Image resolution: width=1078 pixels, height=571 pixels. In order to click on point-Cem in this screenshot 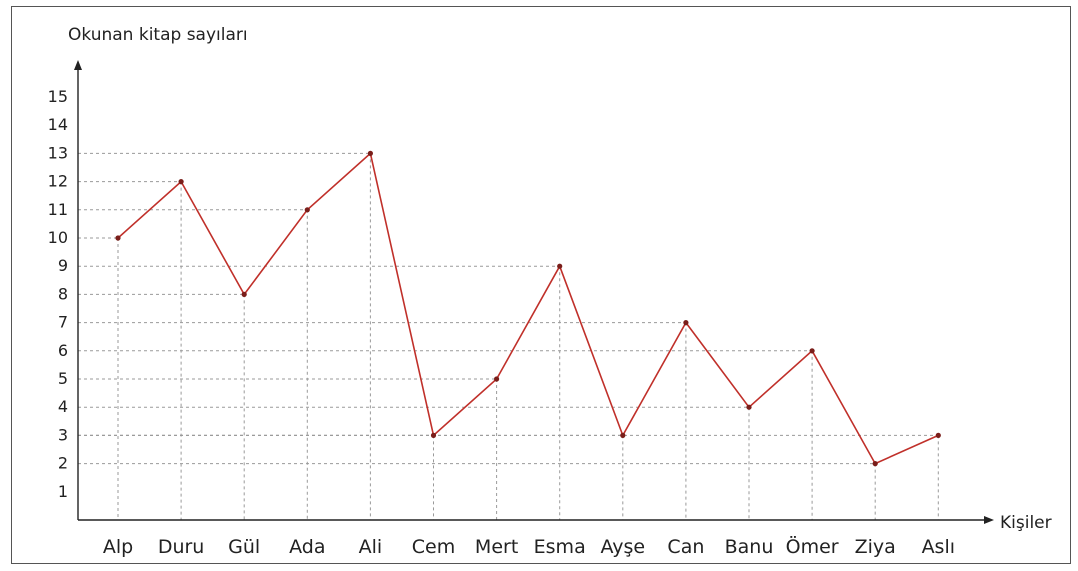, I will do `click(433, 435)`.